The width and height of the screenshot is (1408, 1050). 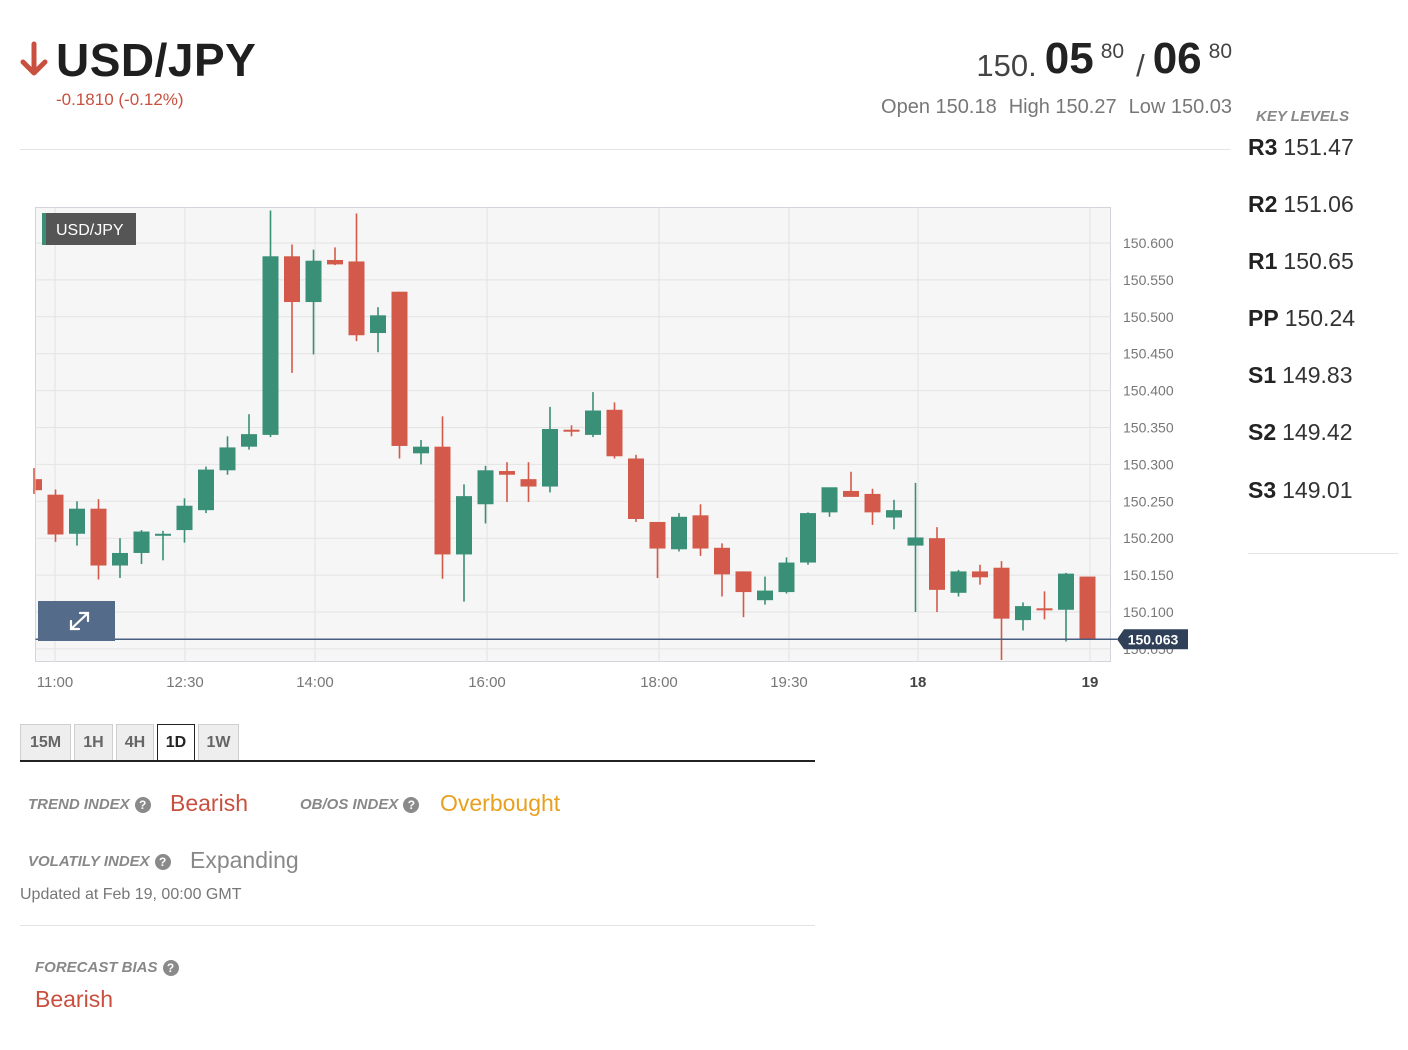 I want to click on key-level-s1: S1 149.83, so click(x=1300, y=375).